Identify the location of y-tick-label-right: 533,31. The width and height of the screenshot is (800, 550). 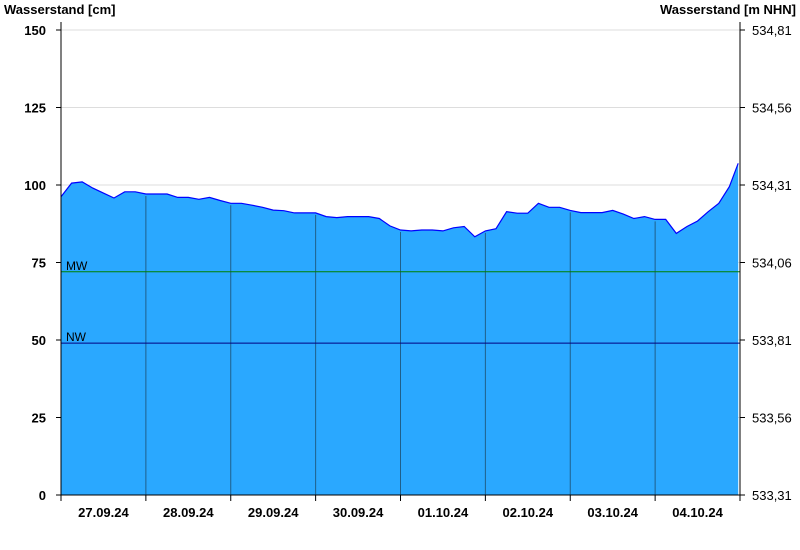
(772, 495).